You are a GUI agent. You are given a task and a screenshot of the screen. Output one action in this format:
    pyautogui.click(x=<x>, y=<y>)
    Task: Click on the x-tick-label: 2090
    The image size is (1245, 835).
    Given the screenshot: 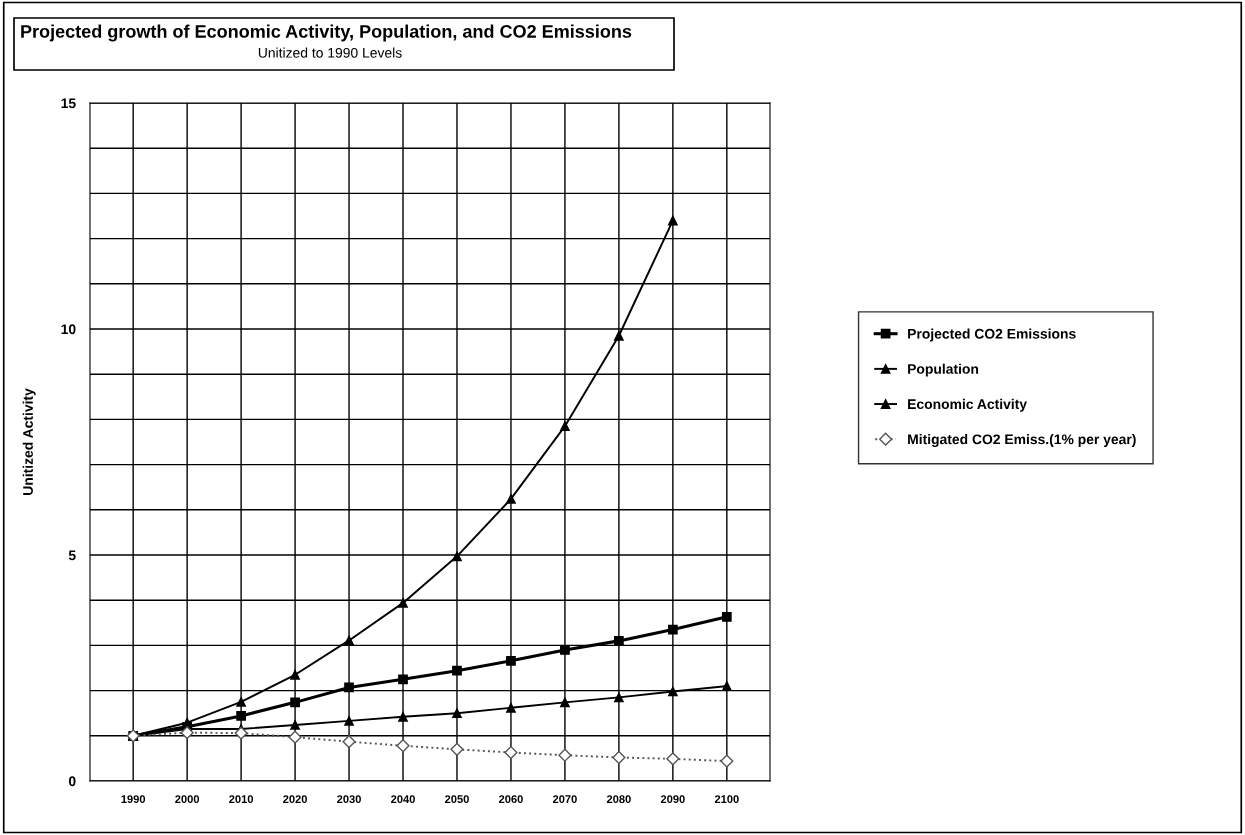 What is the action you would take?
    pyautogui.click(x=672, y=799)
    